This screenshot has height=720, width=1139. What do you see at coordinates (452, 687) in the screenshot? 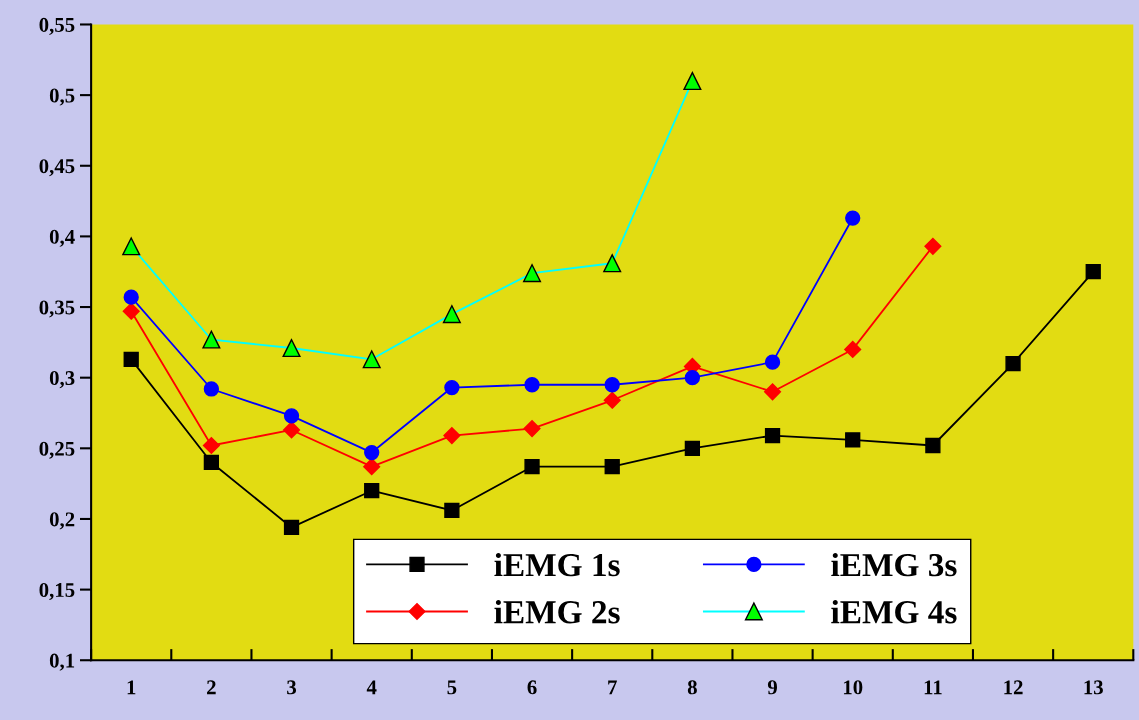
I see `x-tick-label: 5` at bounding box center [452, 687].